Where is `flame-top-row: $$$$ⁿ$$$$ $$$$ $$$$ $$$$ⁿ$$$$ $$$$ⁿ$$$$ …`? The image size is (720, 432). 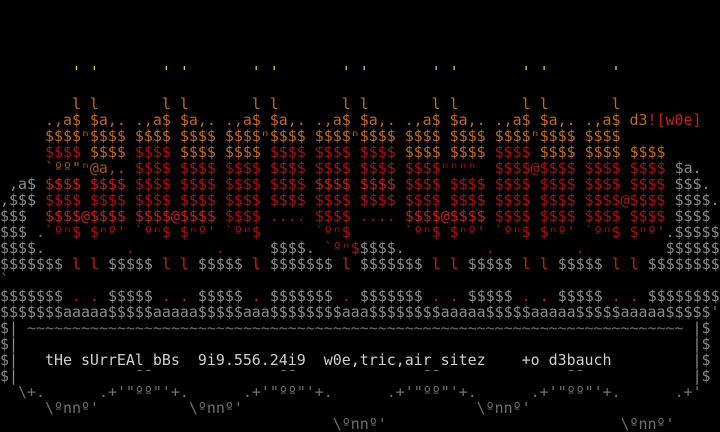
flame-top-row: $$$$ⁿ$$$$ $$$$ $$$$ $$$$ⁿ$$$$ $$$$ⁿ$$$$ … is located at coordinates (310, 136).